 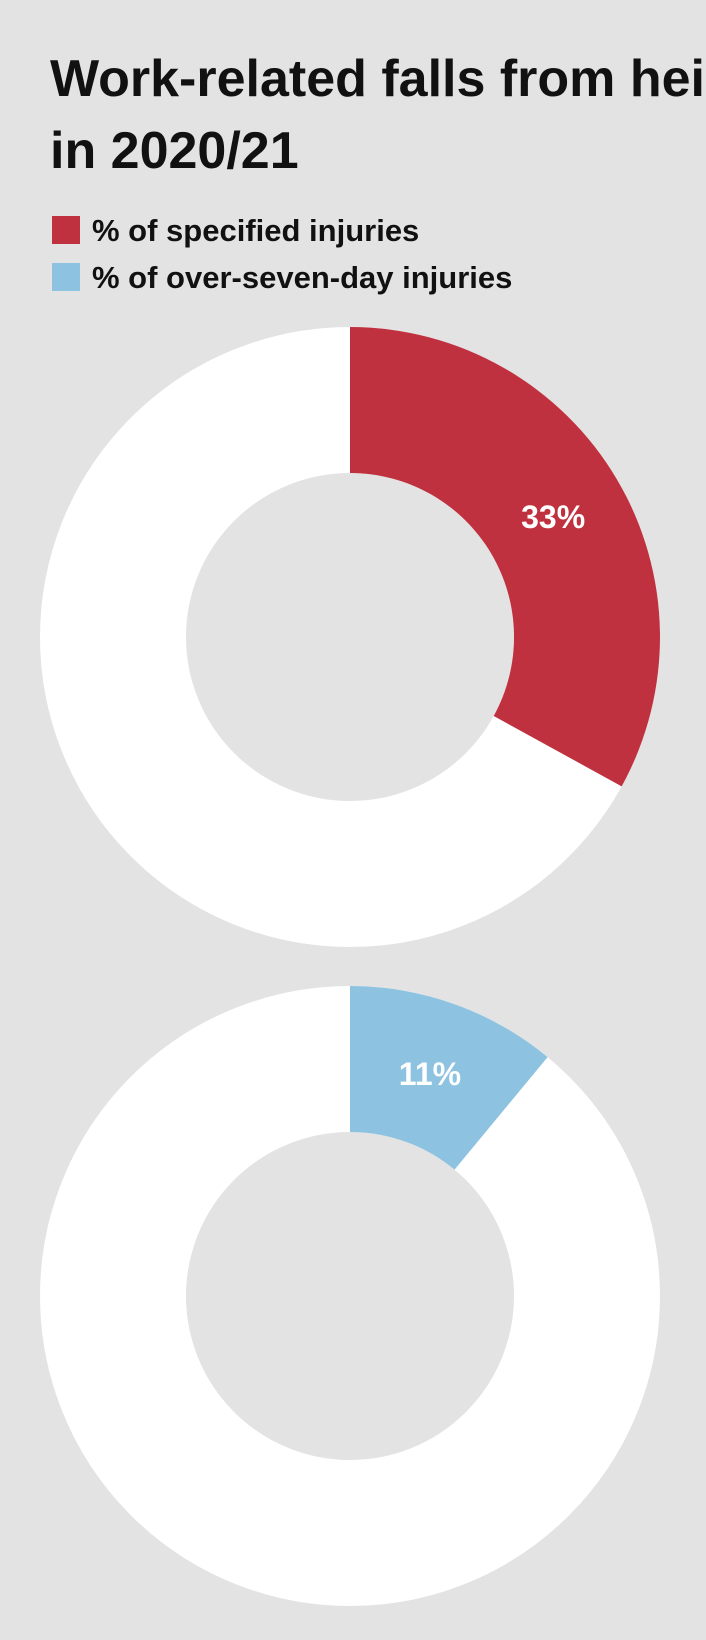 What do you see at coordinates (378, 115) in the screenshot?
I see `chart-title: Work-related falls from heightin 2020/21` at bounding box center [378, 115].